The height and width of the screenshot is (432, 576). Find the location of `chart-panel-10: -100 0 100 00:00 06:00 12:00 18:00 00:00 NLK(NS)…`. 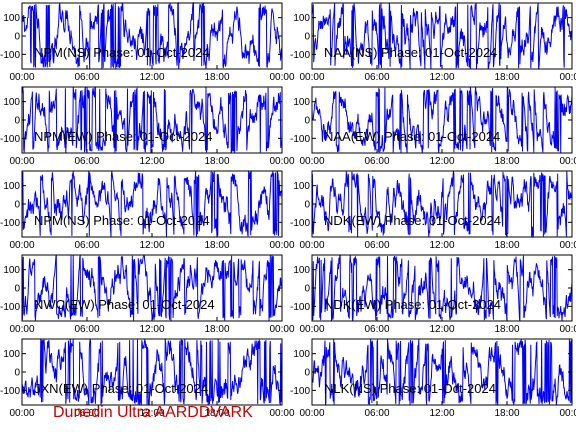

chart-panel-10: -100 0 100 00:00 06:00 12:00 18:00 00:00 NLK(NS)… is located at coordinates (433, 378).